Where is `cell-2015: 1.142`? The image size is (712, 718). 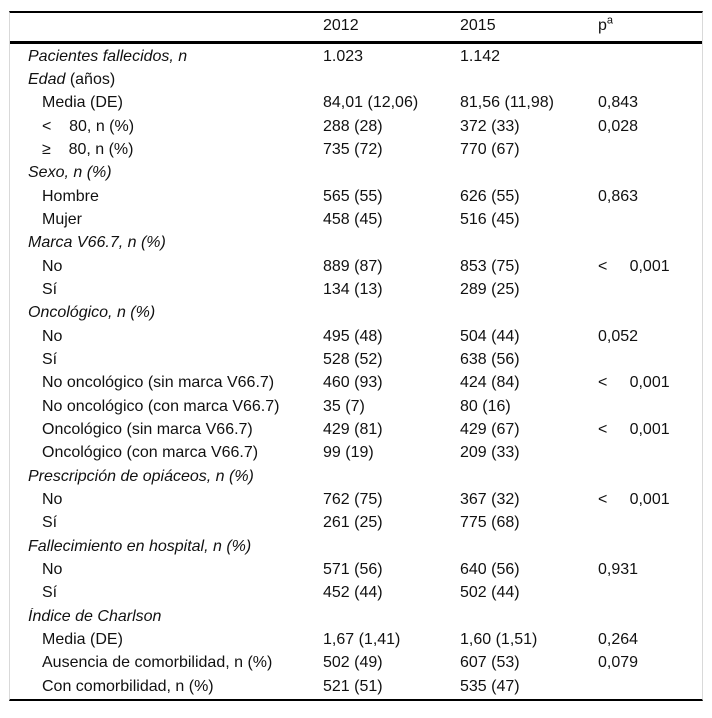
cell-2015: 1.142 is located at coordinates (480, 56).